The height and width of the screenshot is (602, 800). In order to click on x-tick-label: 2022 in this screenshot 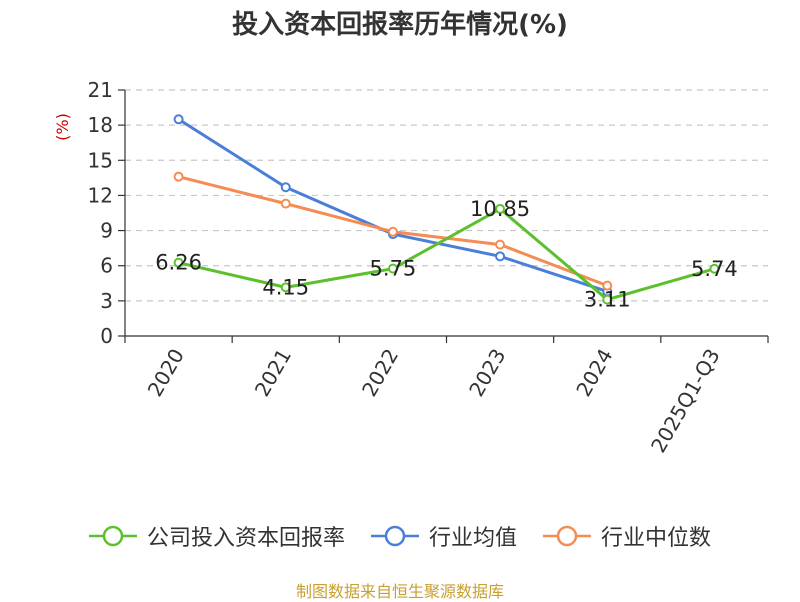, I will do `click(380, 373)`.